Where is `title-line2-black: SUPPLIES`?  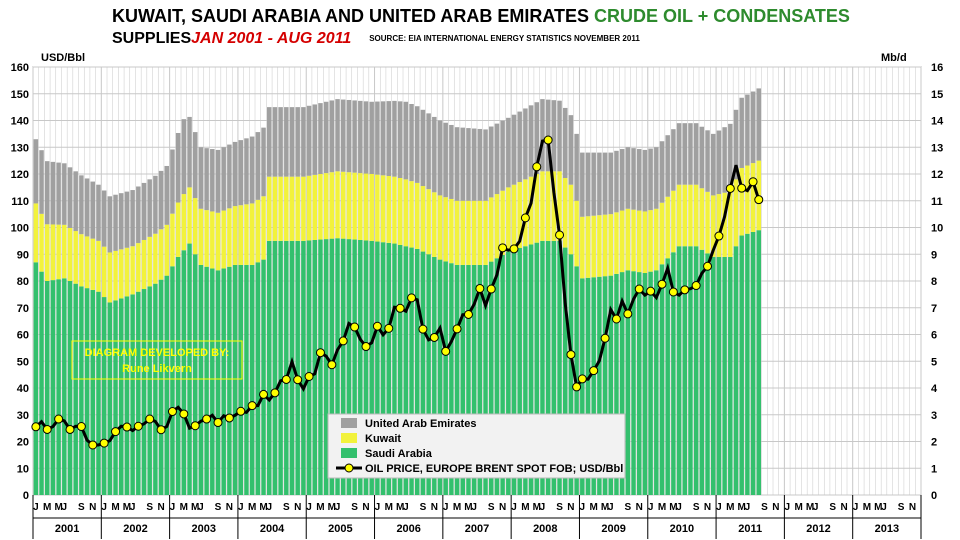
title-line2-black: SUPPLIES is located at coordinates (152, 38).